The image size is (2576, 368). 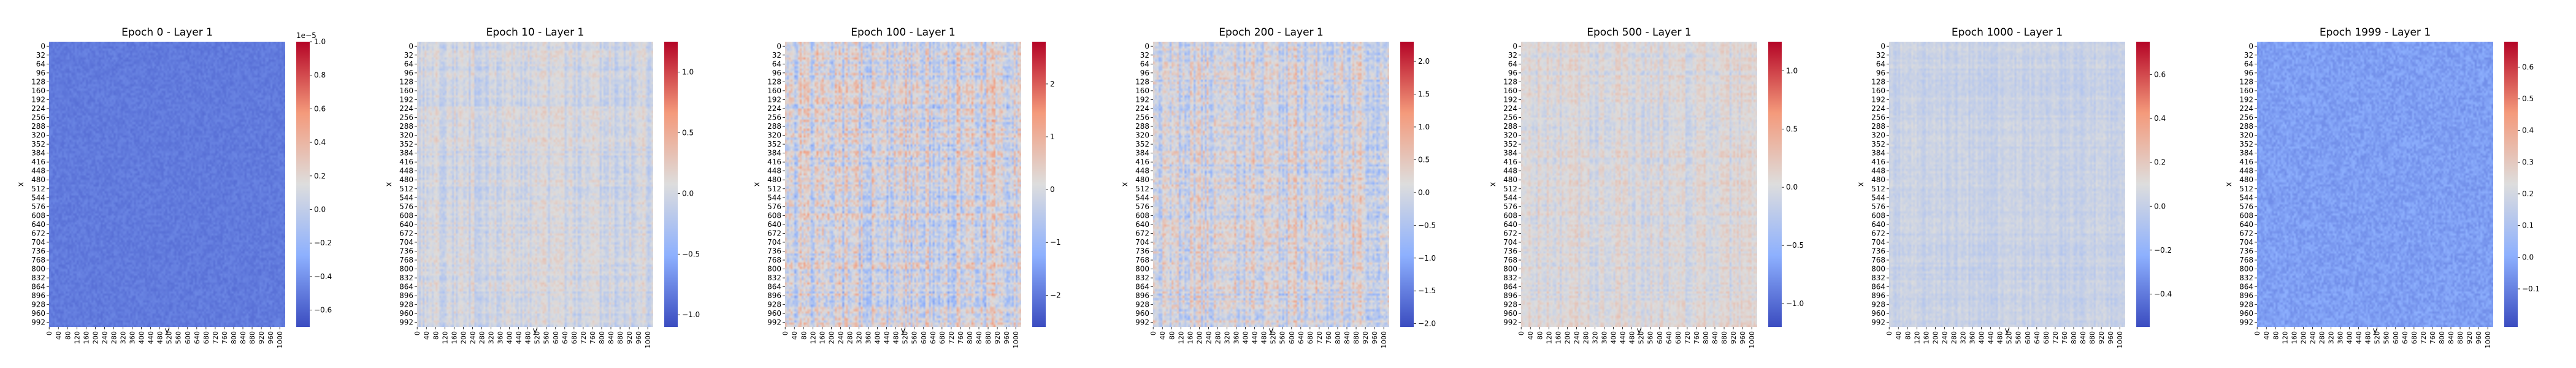 I want to click on x-tick-label: 720, so click(x=2424, y=337).